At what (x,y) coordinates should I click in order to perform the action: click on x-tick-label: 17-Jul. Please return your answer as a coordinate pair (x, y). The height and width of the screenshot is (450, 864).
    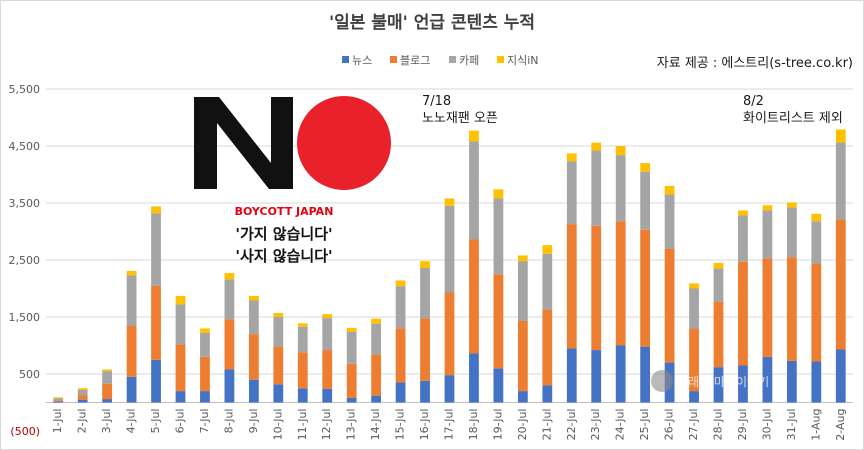
    Looking at the image, I should click on (449, 425).